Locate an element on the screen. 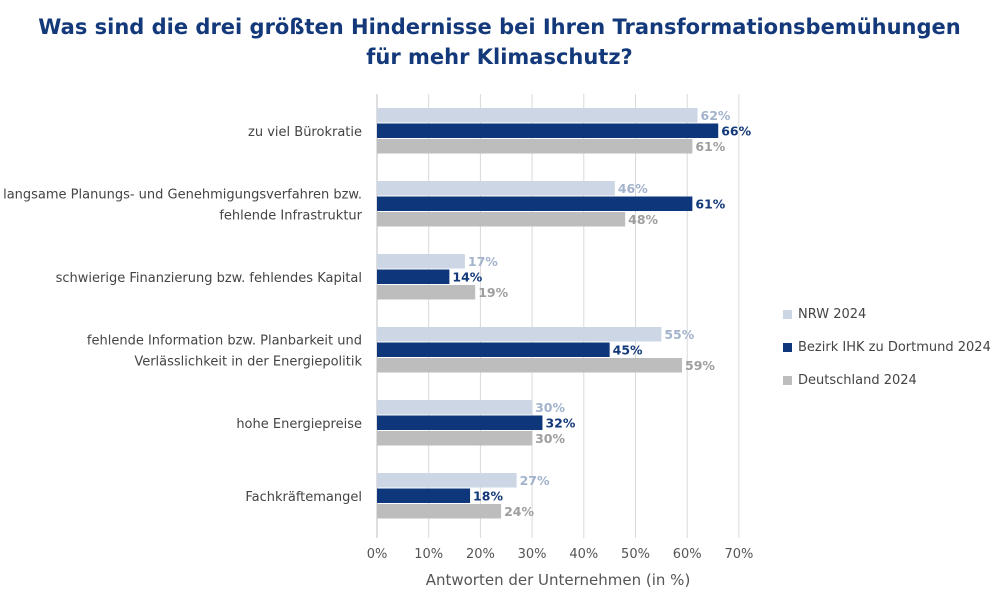  category-label: Verlässlichkeit in der Energiepolitik is located at coordinates (248, 361).